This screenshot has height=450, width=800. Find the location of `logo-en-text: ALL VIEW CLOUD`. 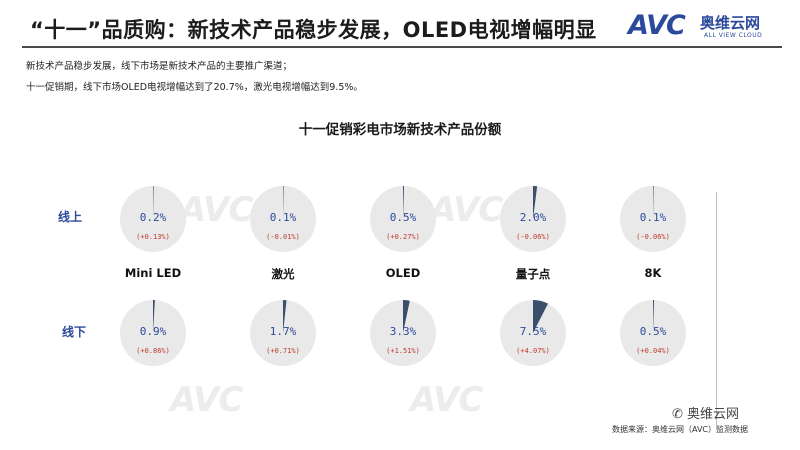

logo-en-text: ALL VIEW CLOUD is located at coordinates (733, 35).